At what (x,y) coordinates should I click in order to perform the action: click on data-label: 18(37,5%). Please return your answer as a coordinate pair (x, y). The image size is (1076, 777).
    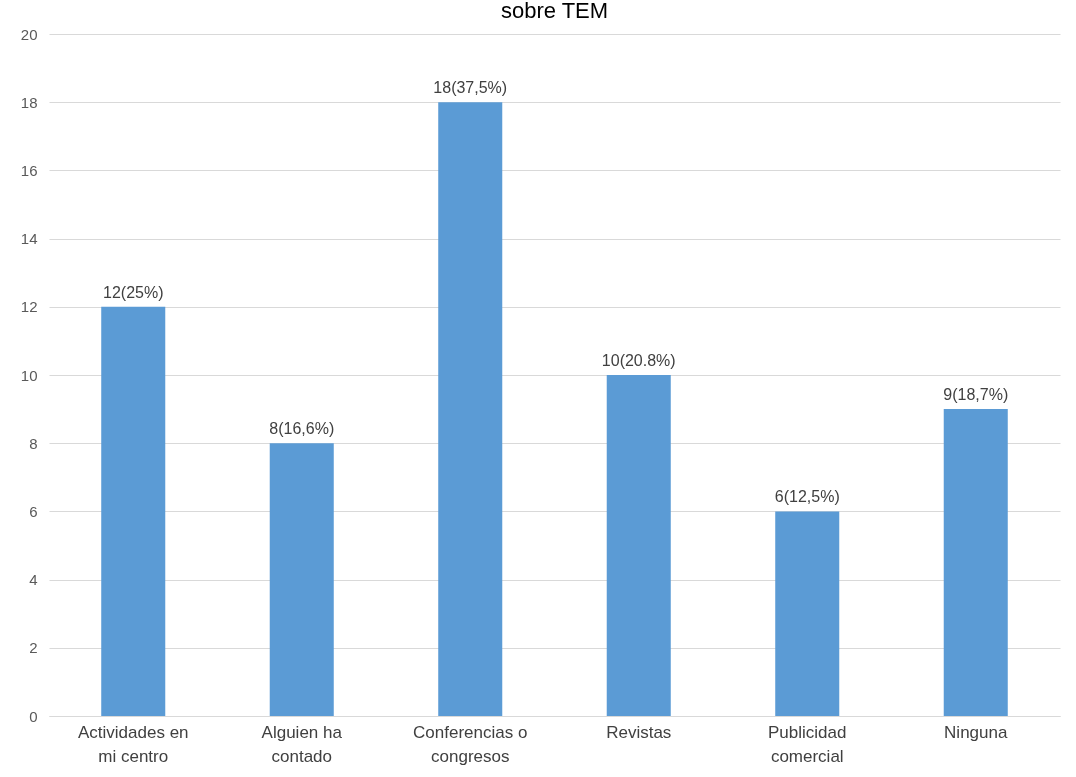
    Looking at the image, I should click on (470, 88).